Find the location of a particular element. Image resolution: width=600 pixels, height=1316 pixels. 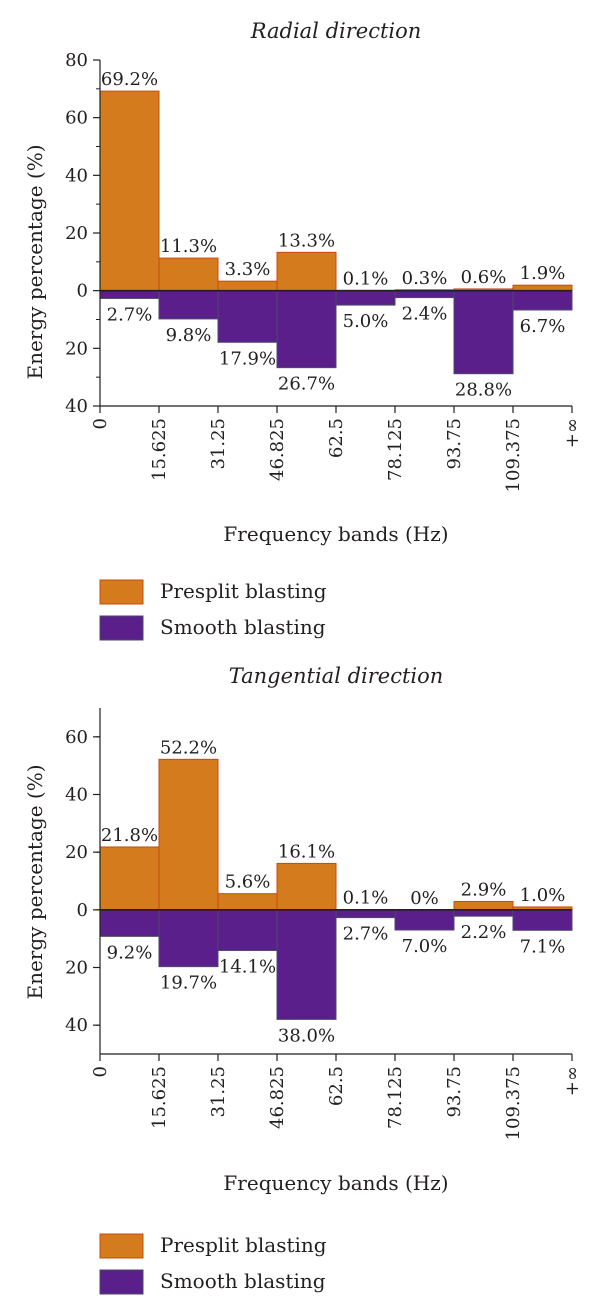

presplit-data-label: 3.3% is located at coordinates (248, 269).